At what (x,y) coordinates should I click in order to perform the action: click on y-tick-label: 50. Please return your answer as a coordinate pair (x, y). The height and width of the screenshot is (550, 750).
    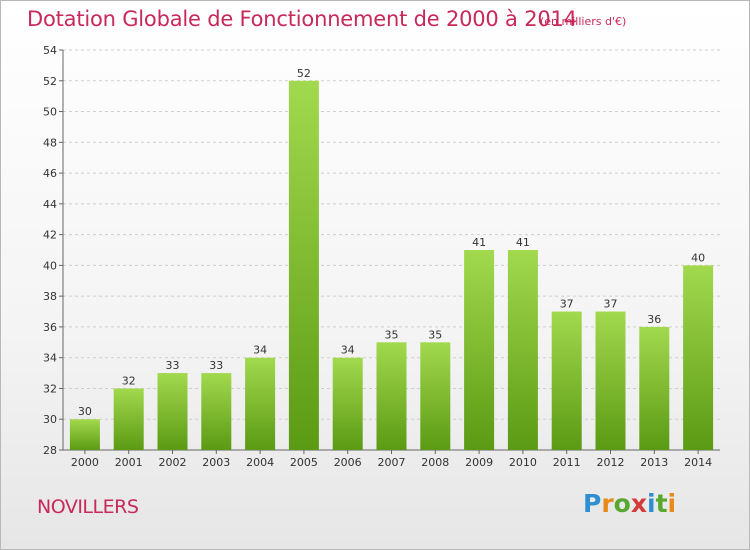
    Looking at the image, I should click on (50, 112).